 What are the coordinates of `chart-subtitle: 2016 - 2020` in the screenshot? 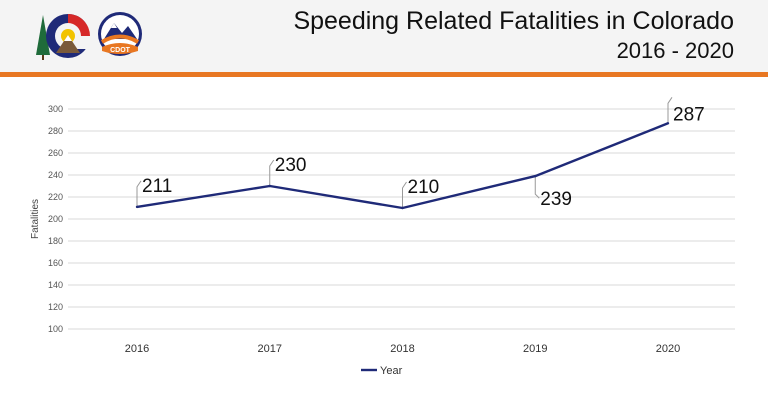 It's located at (675, 50).